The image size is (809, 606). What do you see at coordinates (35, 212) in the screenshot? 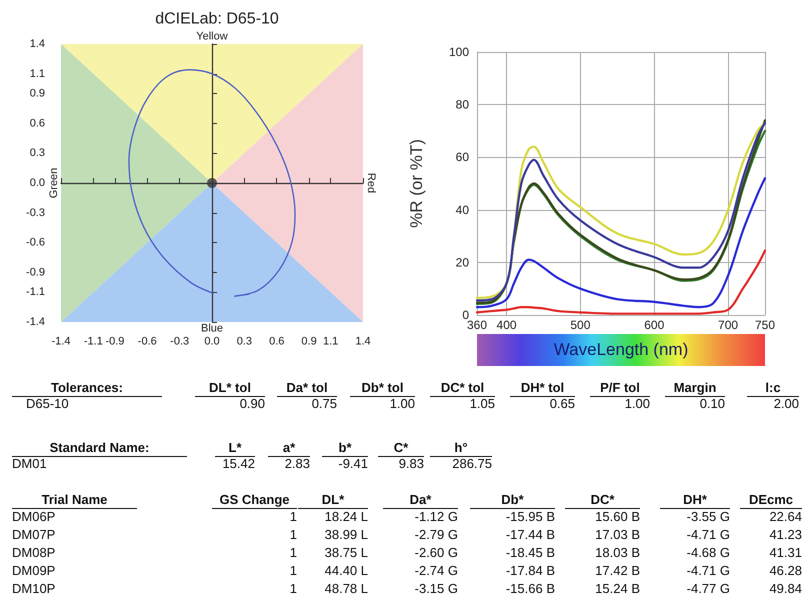
I see `y-tick-label: -0.3` at bounding box center [35, 212].